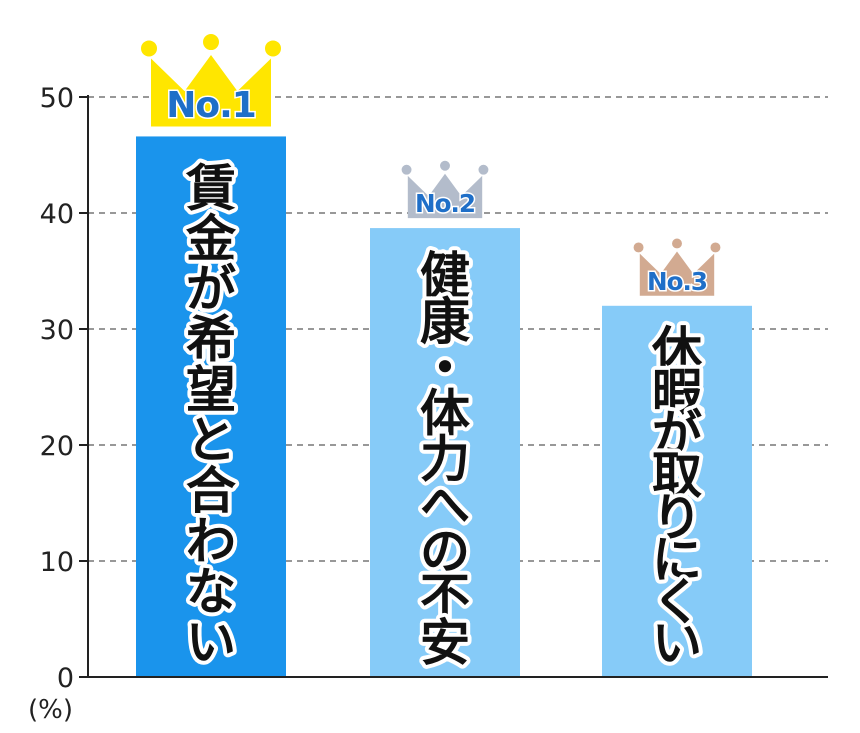 This screenshot has height=733, width=860. What do you see at coordinates (57, 446) in the screenshot?
I see `y-tick-label-20: 20` at bounding box center [57, 446].